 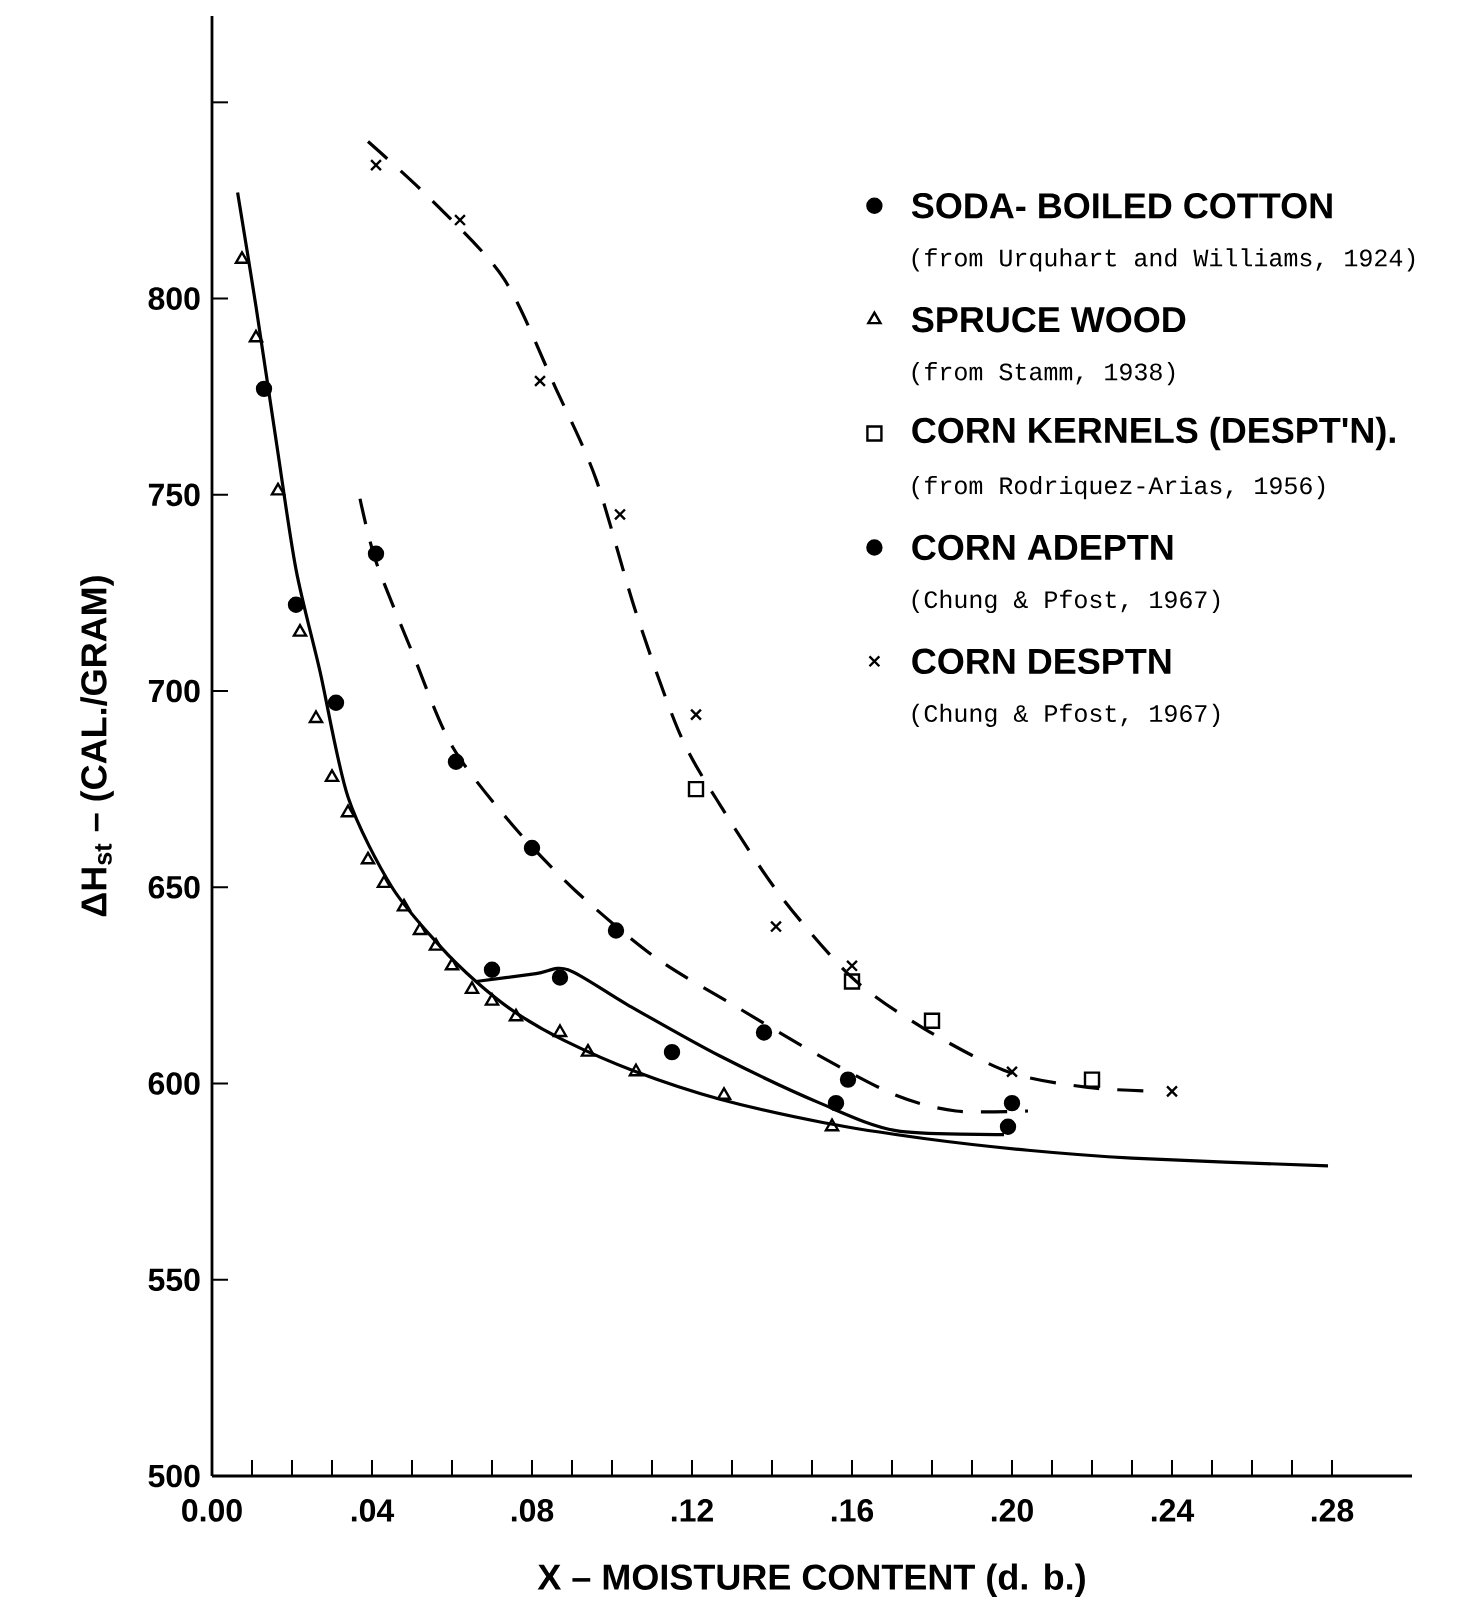 What do you see at coordinates (1332, 1510) in the screenshot?
I see `x-tick-label: .28` at bounding box center [1332, 1510].